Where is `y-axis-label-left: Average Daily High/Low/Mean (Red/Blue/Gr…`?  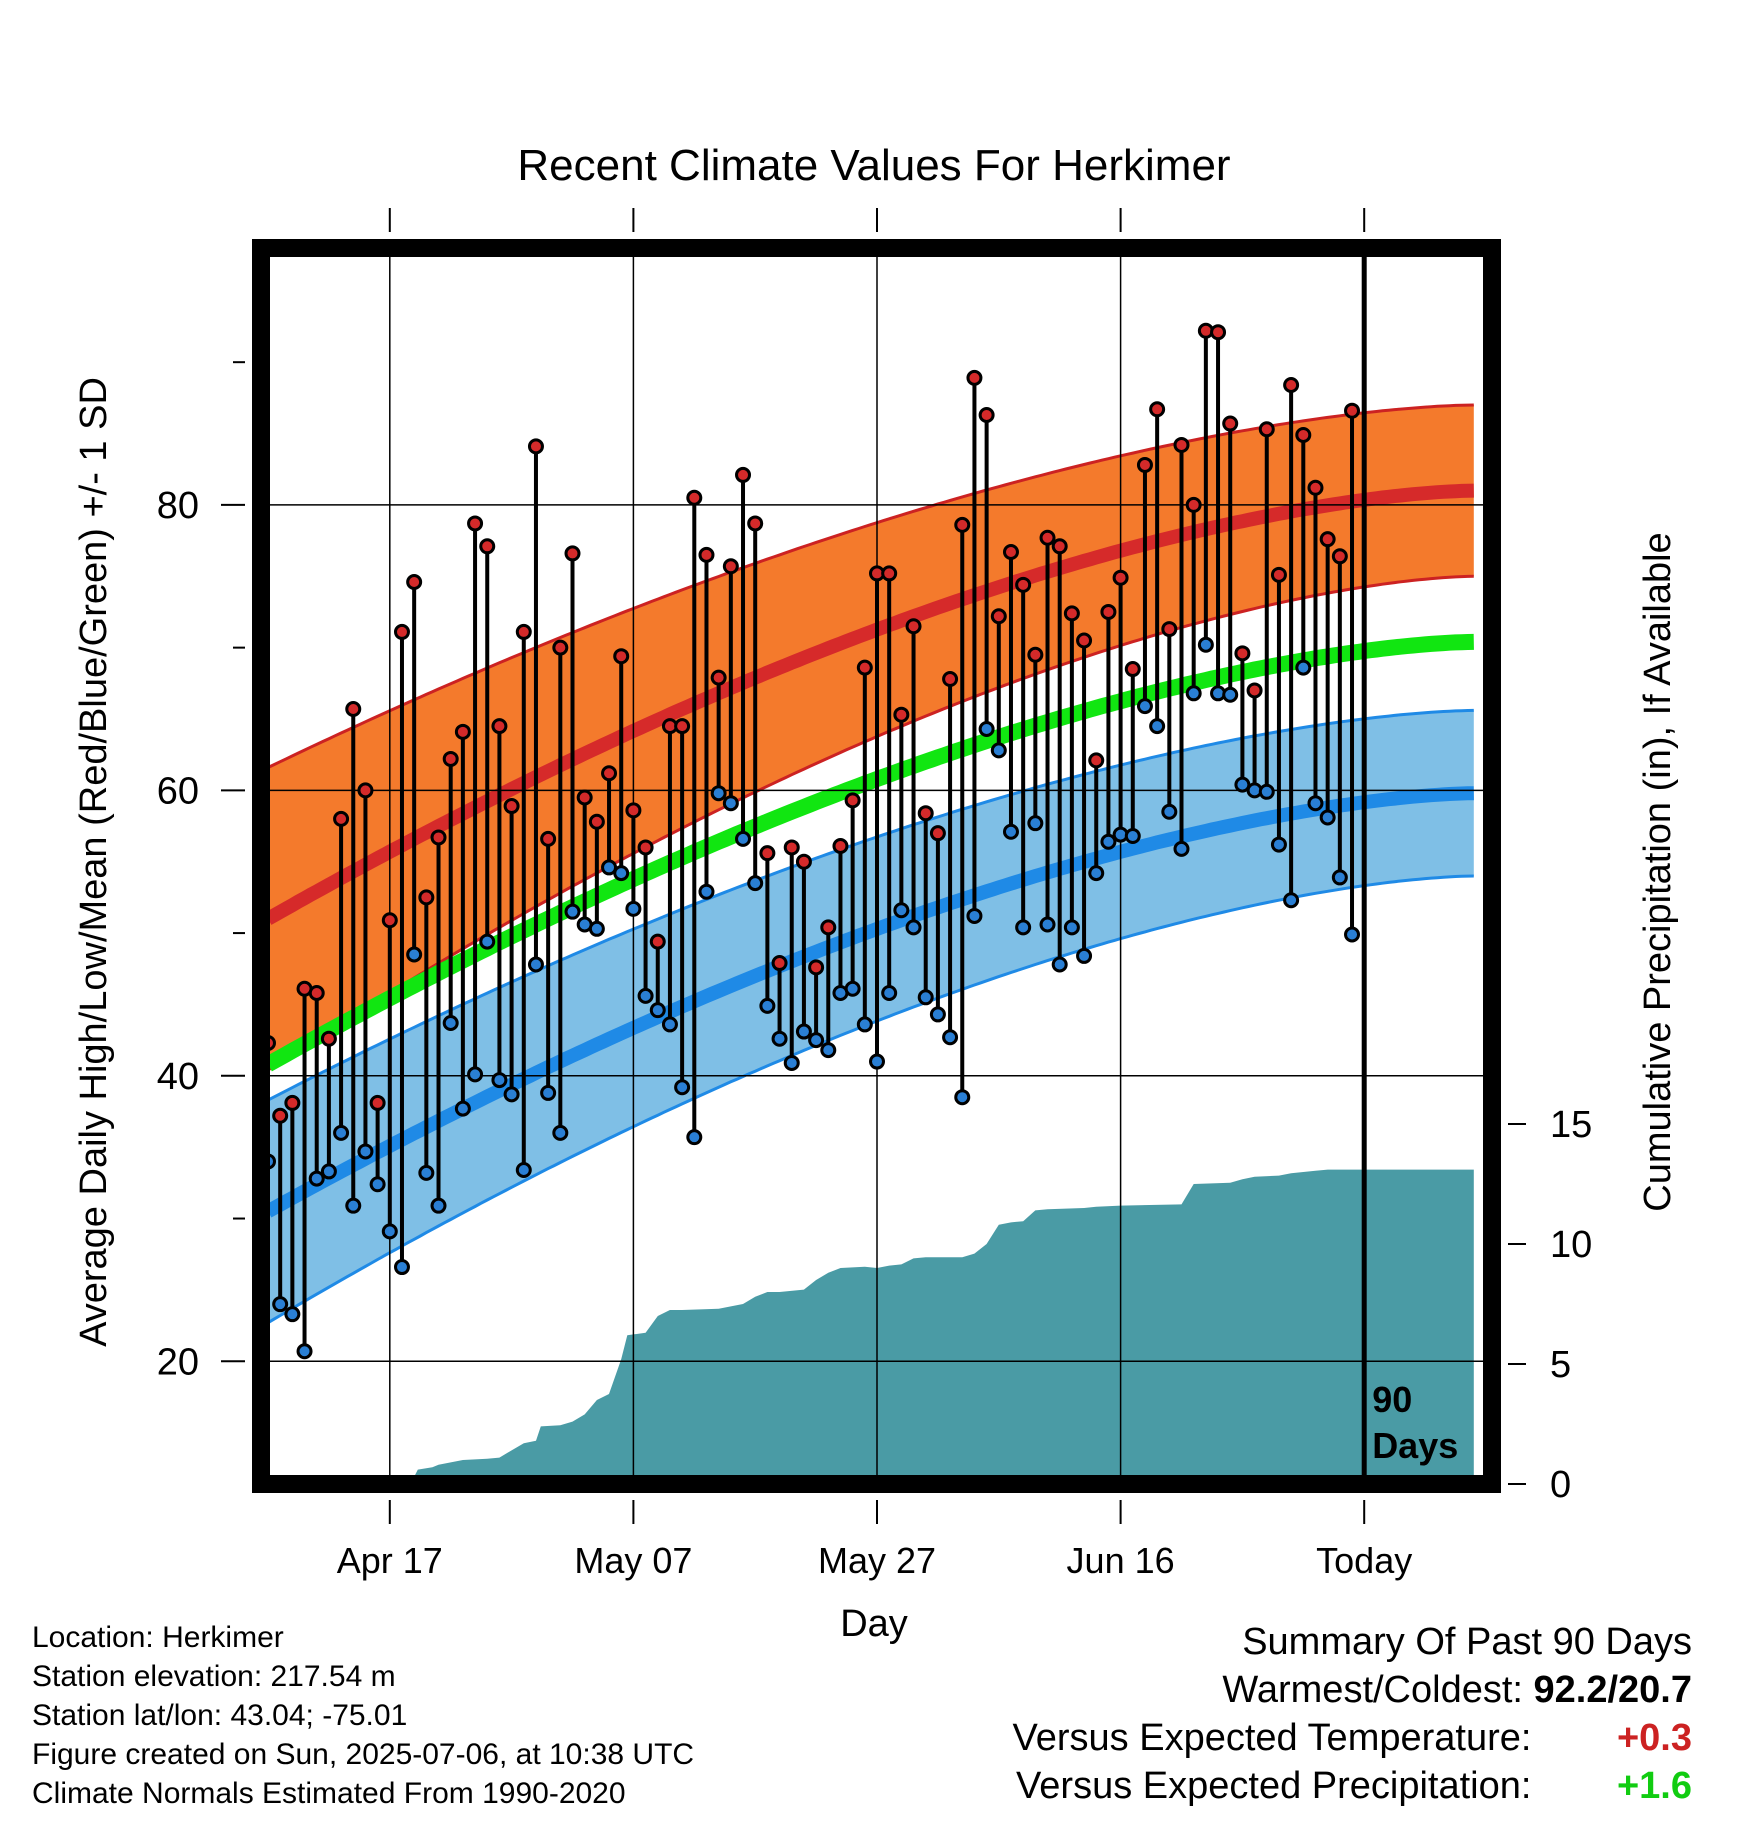 y-axis-label-left: Average Daily High/Low/Mean (Red/Blue/Gr… is located at coordinates (94, 862).